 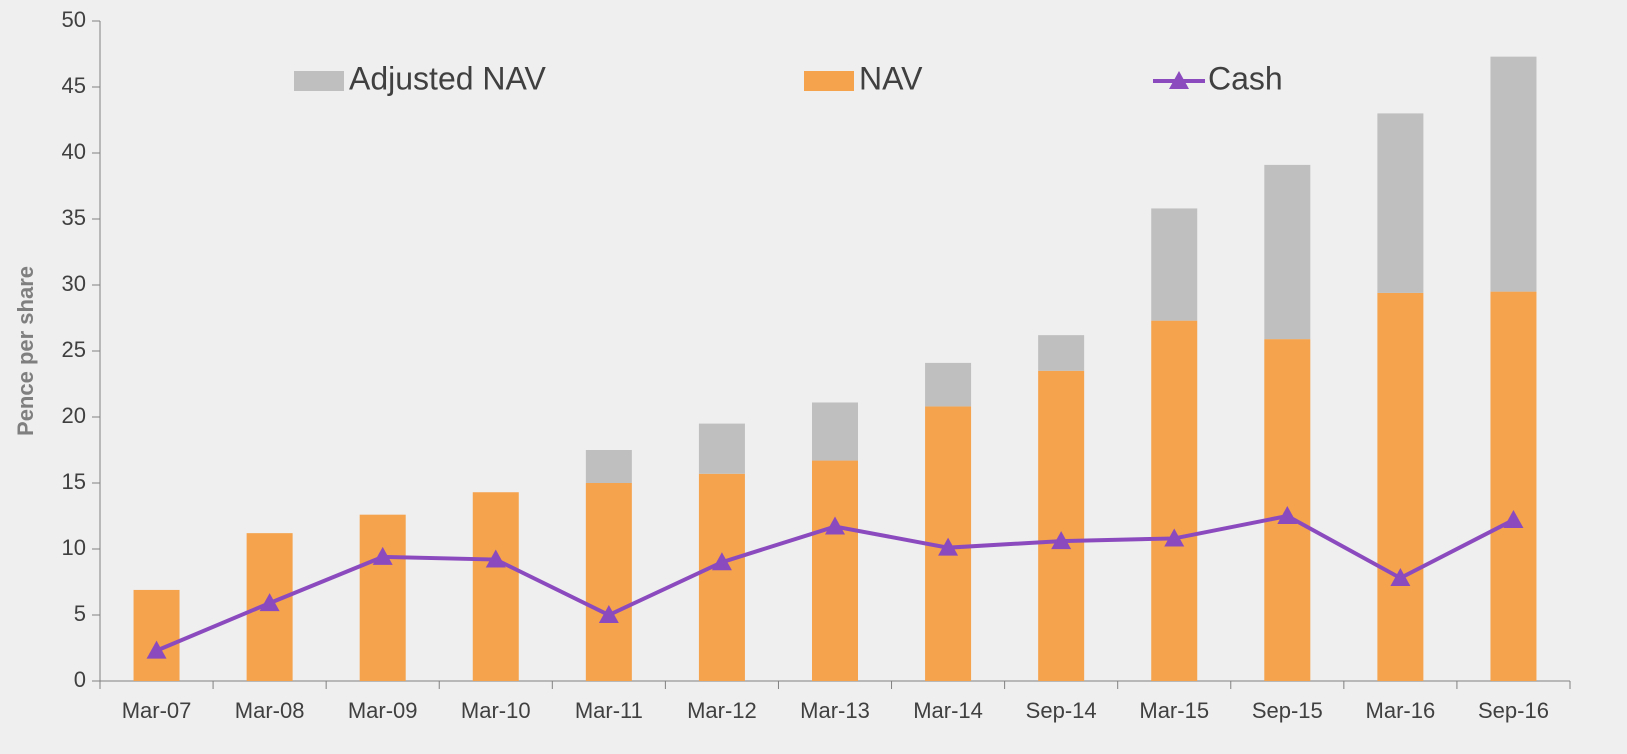 I want to click on x-tick-label: Mar-14, so click(x=948, y=710).